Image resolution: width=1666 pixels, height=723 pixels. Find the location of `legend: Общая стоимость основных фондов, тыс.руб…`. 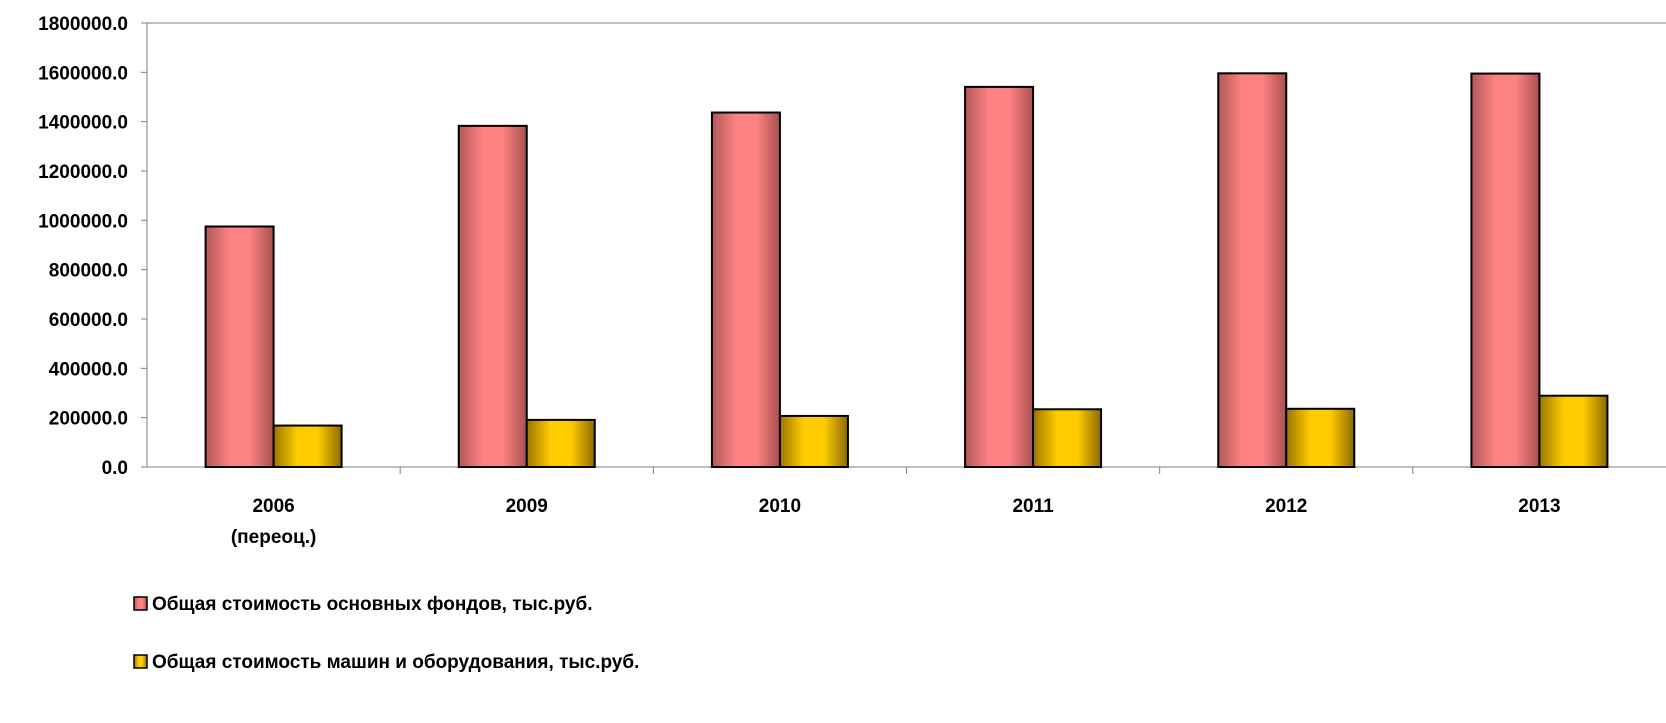

legend: Общая стоимость основных фондов, тыс.руб… is located at coordinates (386, 633).